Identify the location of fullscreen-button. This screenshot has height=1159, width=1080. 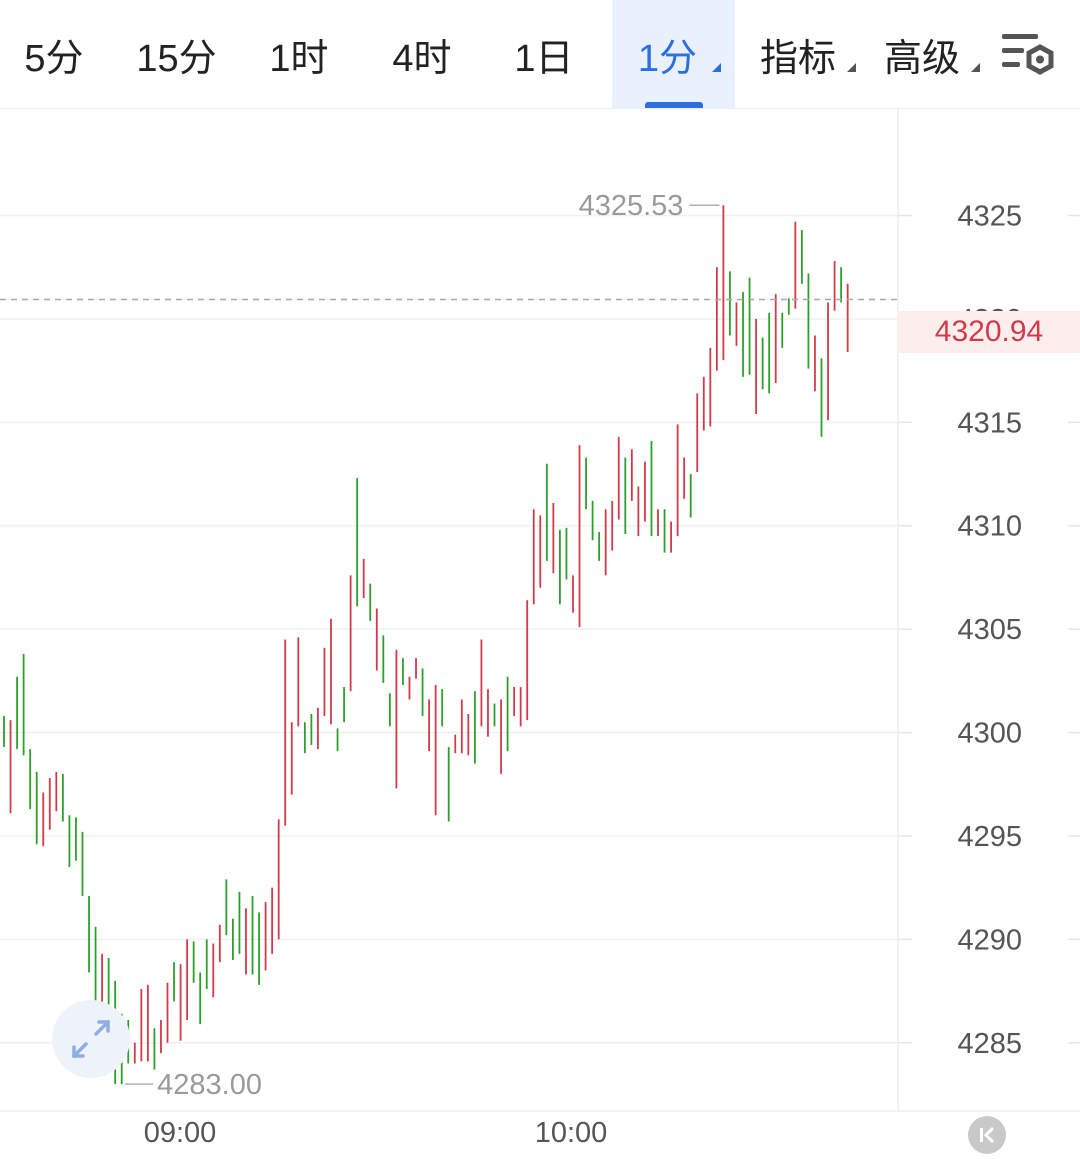
(91, 1039).